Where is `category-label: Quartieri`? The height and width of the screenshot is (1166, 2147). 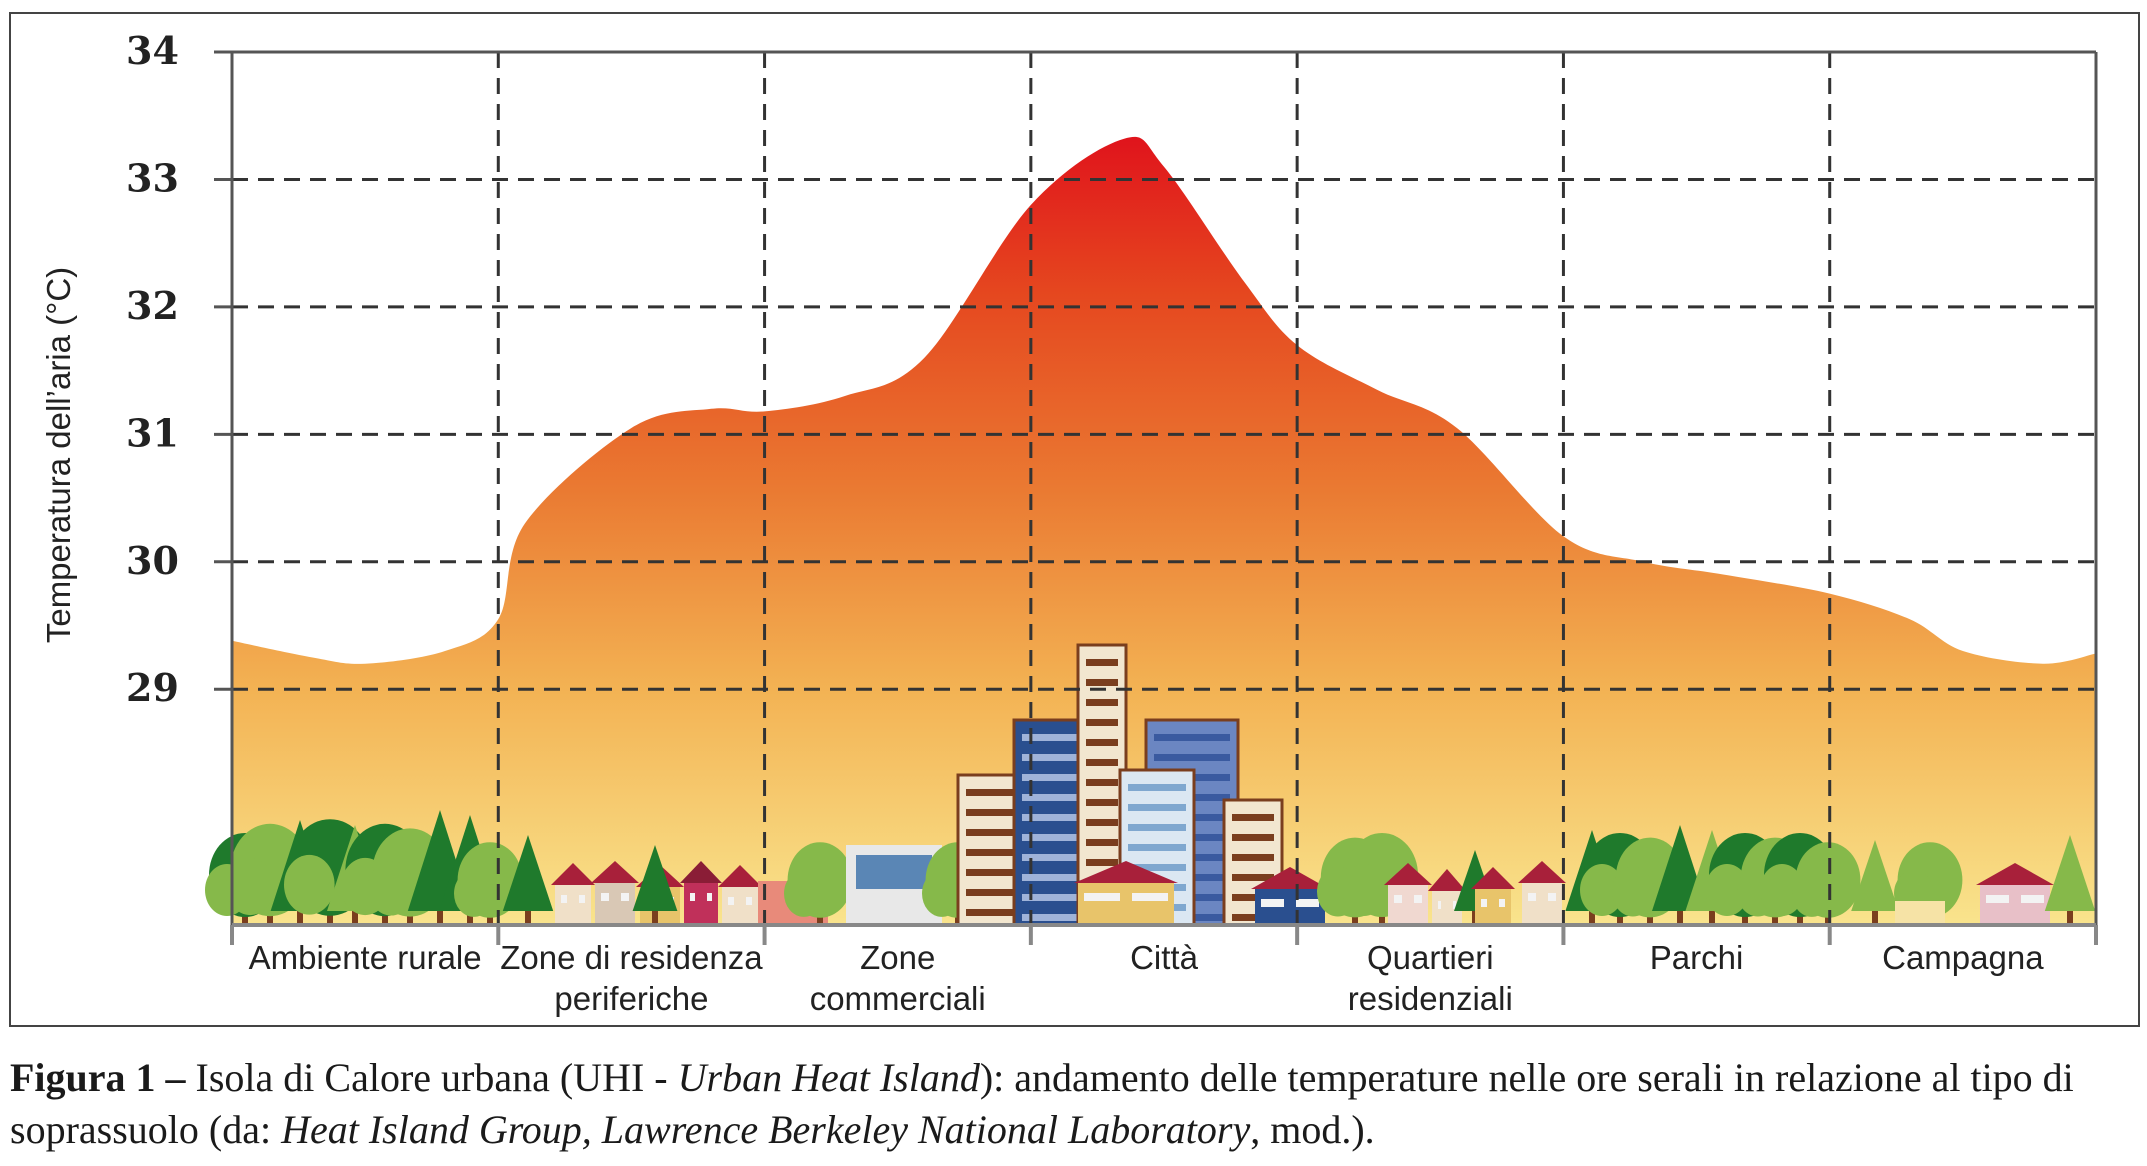
category-label: Quartieri is located at coordinates (1430, 957).